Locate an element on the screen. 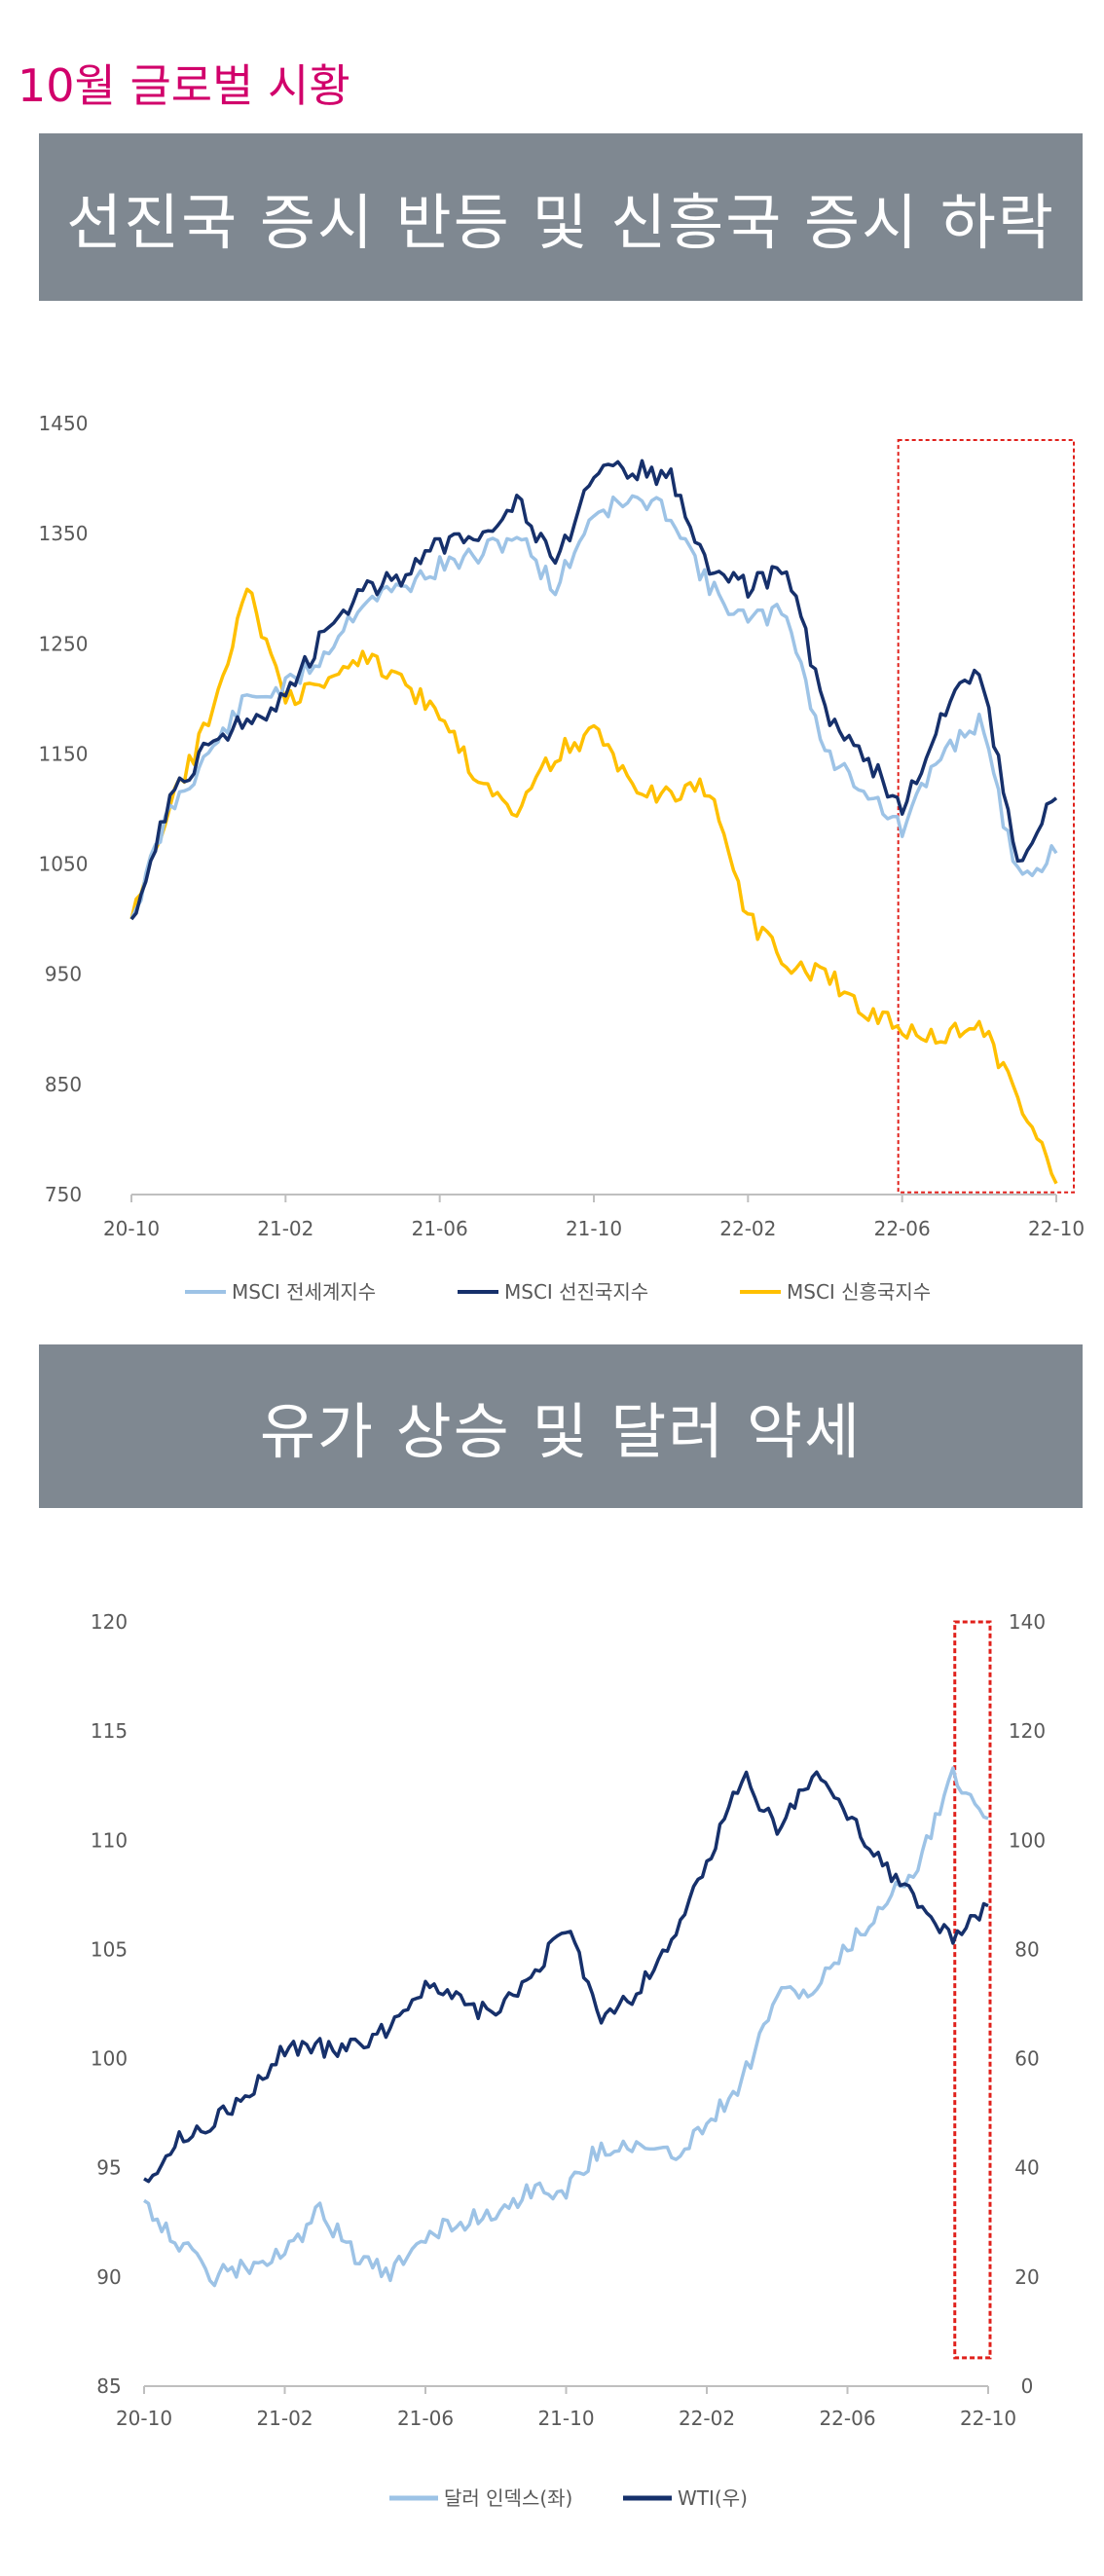 The height and width of the screenshot is (2576, 1104). y-right-tick-label: 40 is located at coordinates (1026, 2168).